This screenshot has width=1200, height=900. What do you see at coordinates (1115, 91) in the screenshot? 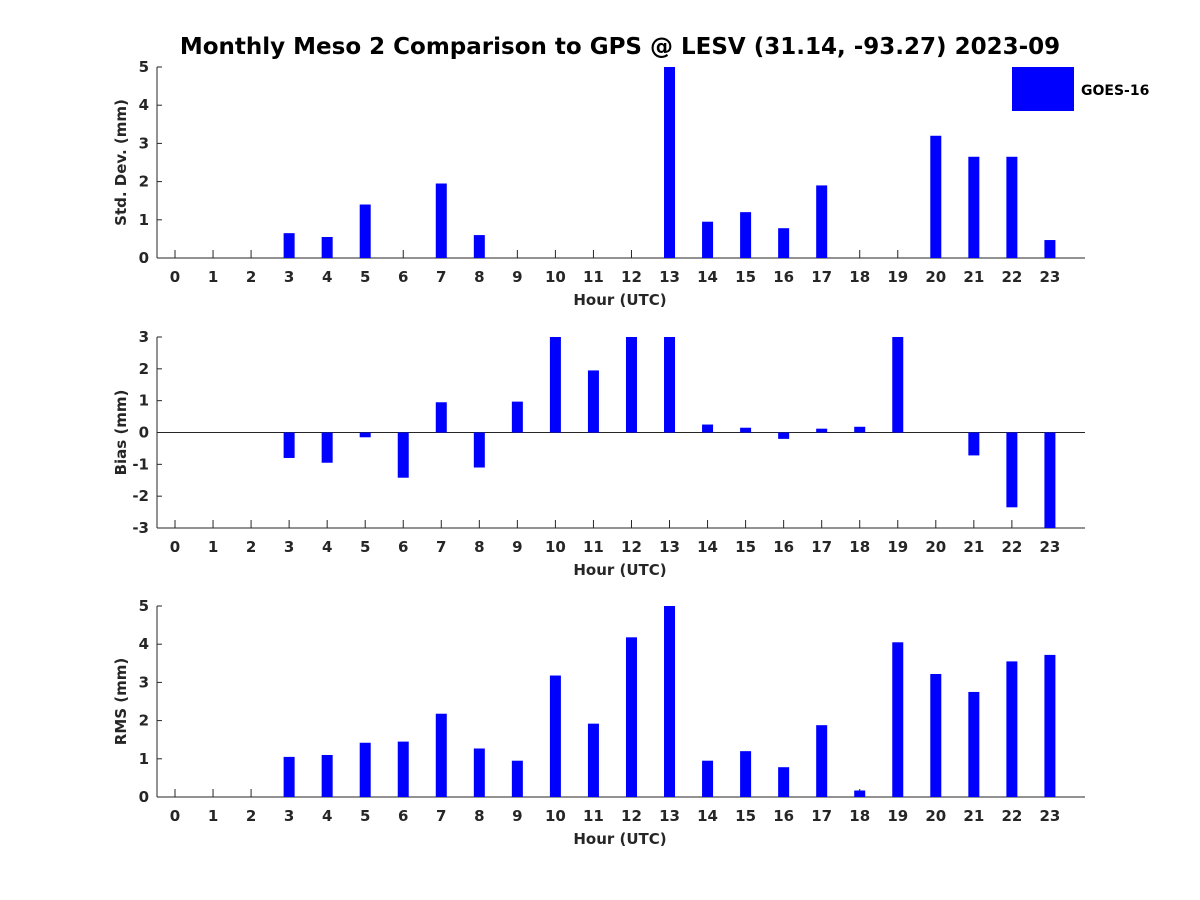
I see `legend-label: GOES-16` at bounding box center [1115, 91].